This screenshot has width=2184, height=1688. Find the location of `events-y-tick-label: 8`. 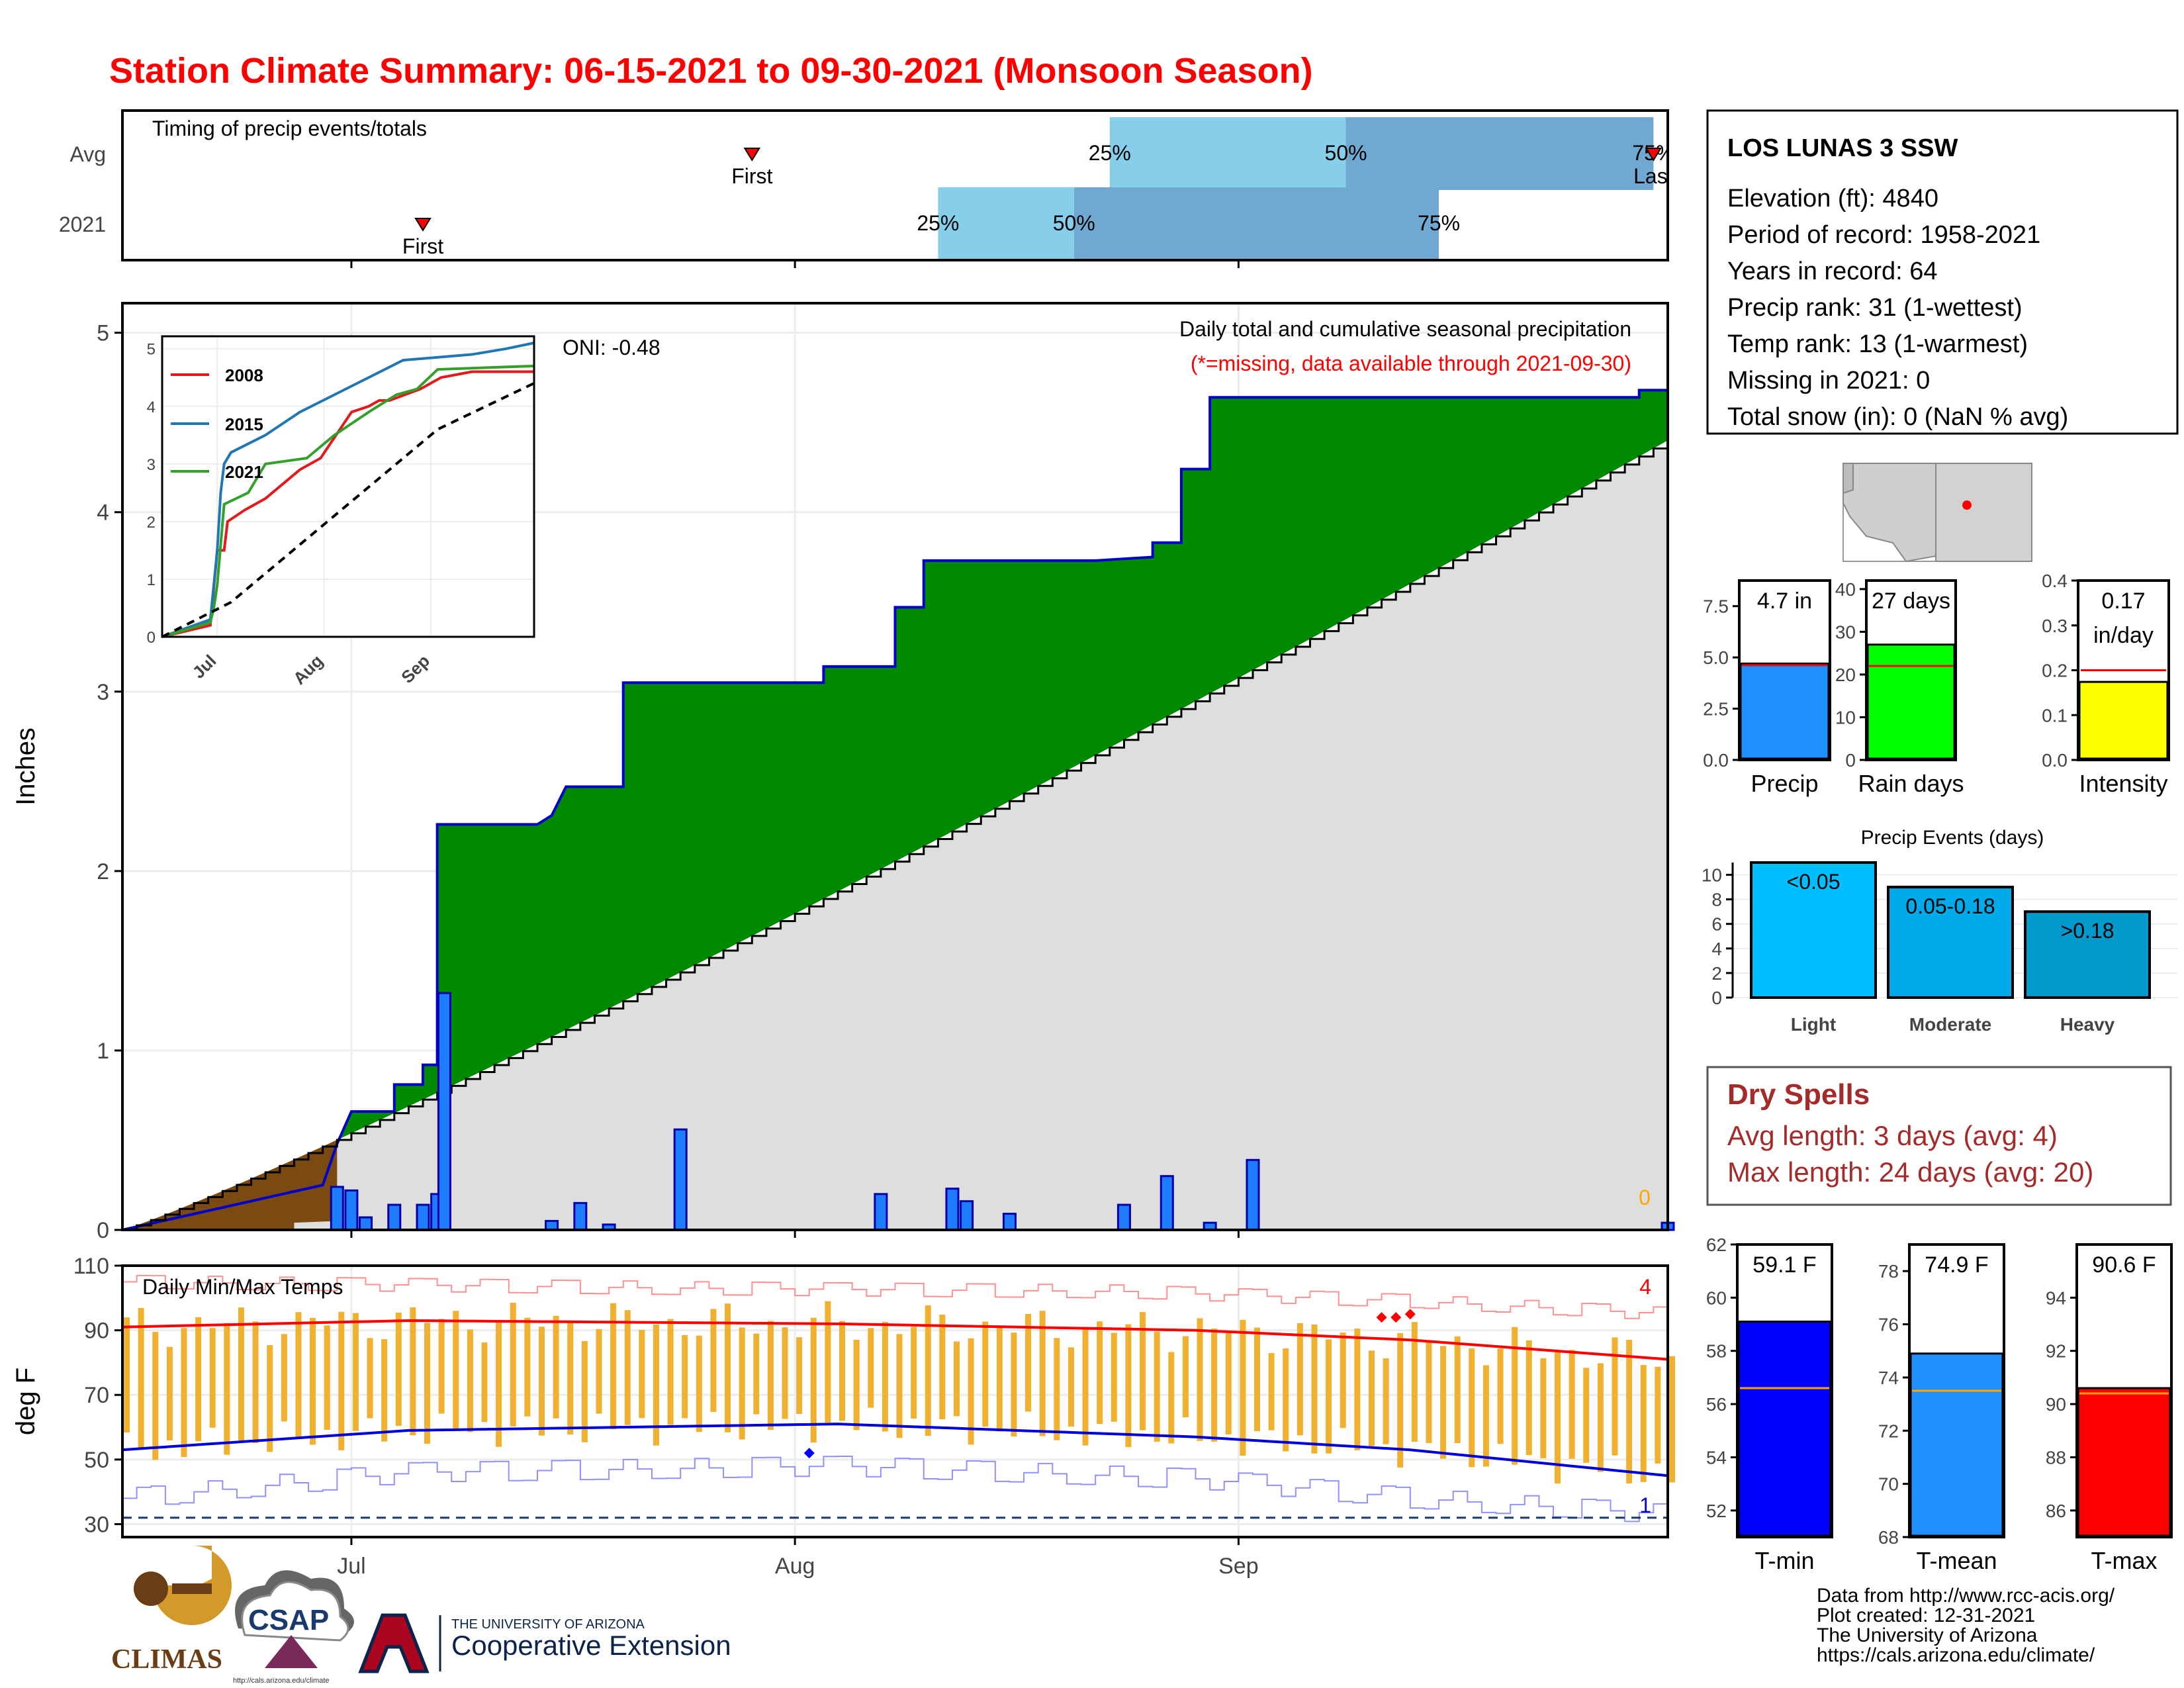

events-y-tick-label: 8 is located at coordinates (1716, 900).